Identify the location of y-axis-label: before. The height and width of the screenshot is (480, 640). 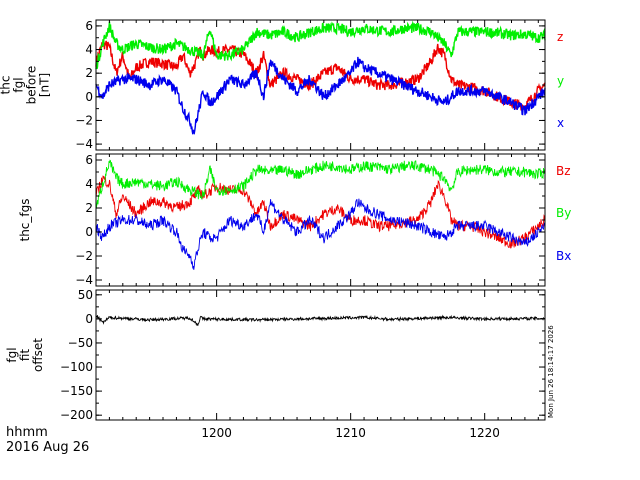
(32, 85).